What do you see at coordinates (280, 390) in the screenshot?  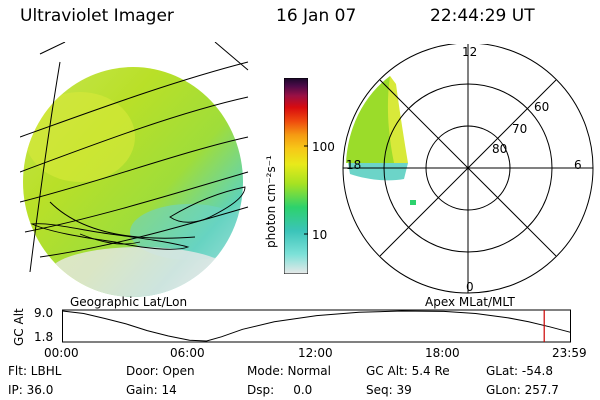 I see `status-dsp: Dsp: 0.0` at bounding box center [280, 390].